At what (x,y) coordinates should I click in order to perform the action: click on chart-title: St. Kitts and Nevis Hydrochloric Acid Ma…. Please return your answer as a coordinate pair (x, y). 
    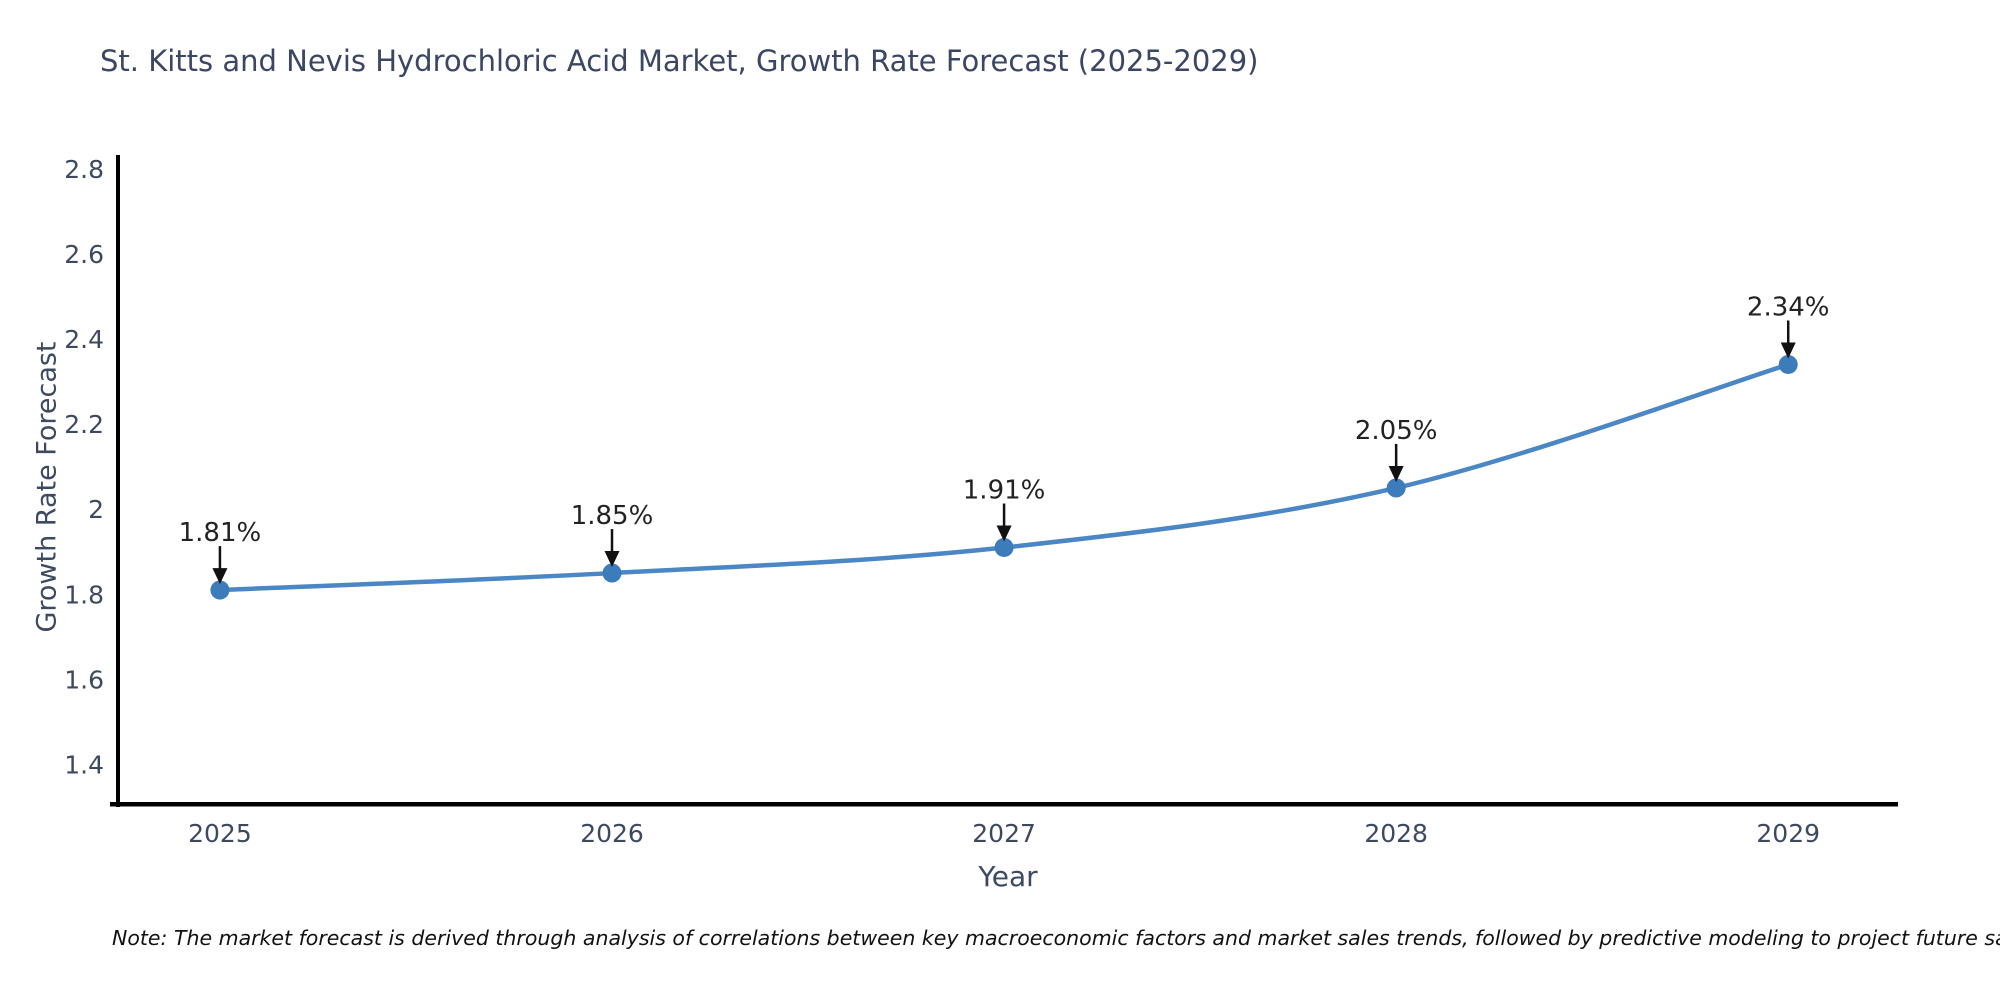
    Looking at the image, I should click on (679, 61).